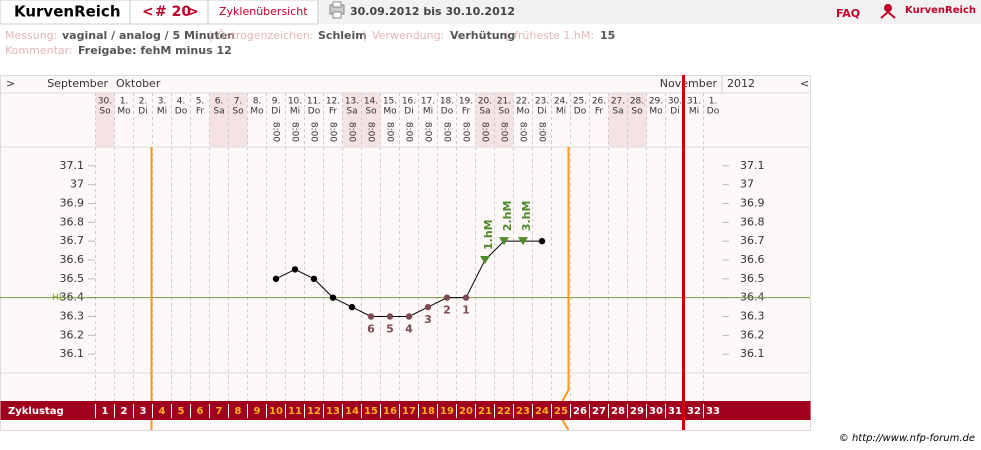  Describe the element at coordinates (804, 83) in the screenshot. I see `nav-right: <` at that location.